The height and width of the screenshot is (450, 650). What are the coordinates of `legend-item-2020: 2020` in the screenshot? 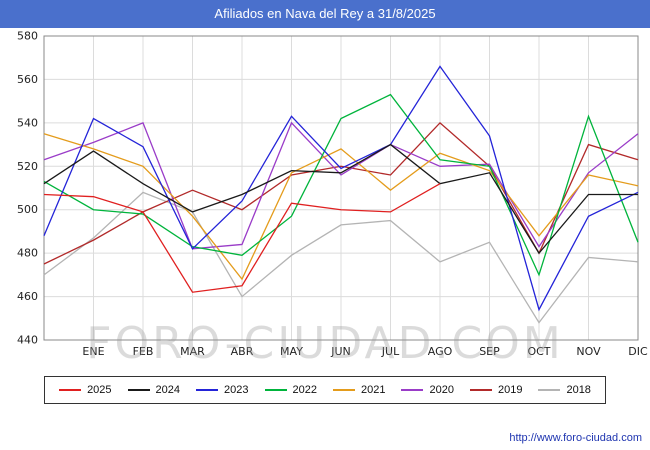 It's located at (427, 390).